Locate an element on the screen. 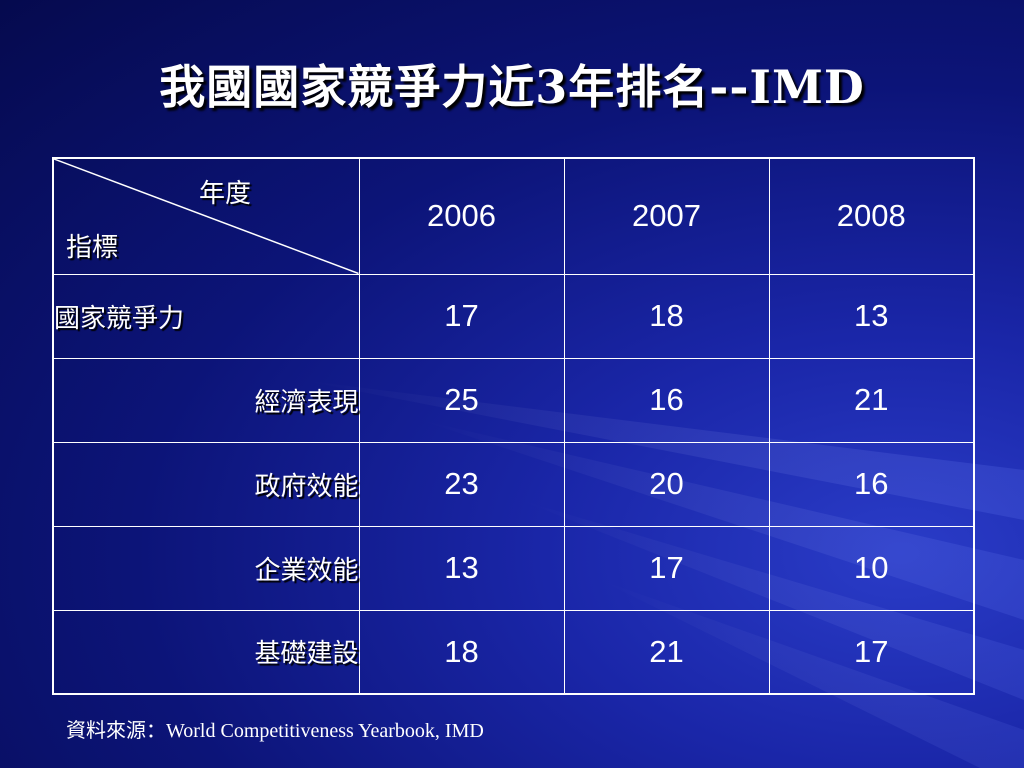 Image resolution: width=1024 pixels, height=768 pixels. cell-value: 23 is located at coordinates (461, 484).